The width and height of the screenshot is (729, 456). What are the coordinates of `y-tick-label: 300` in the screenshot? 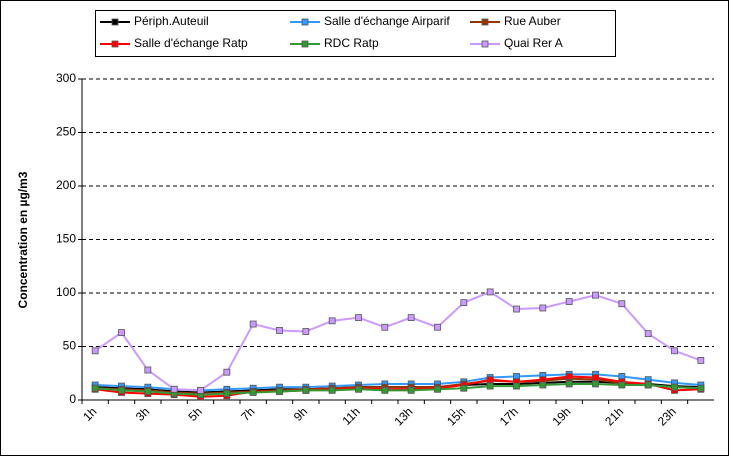 It's located at (66, 78).